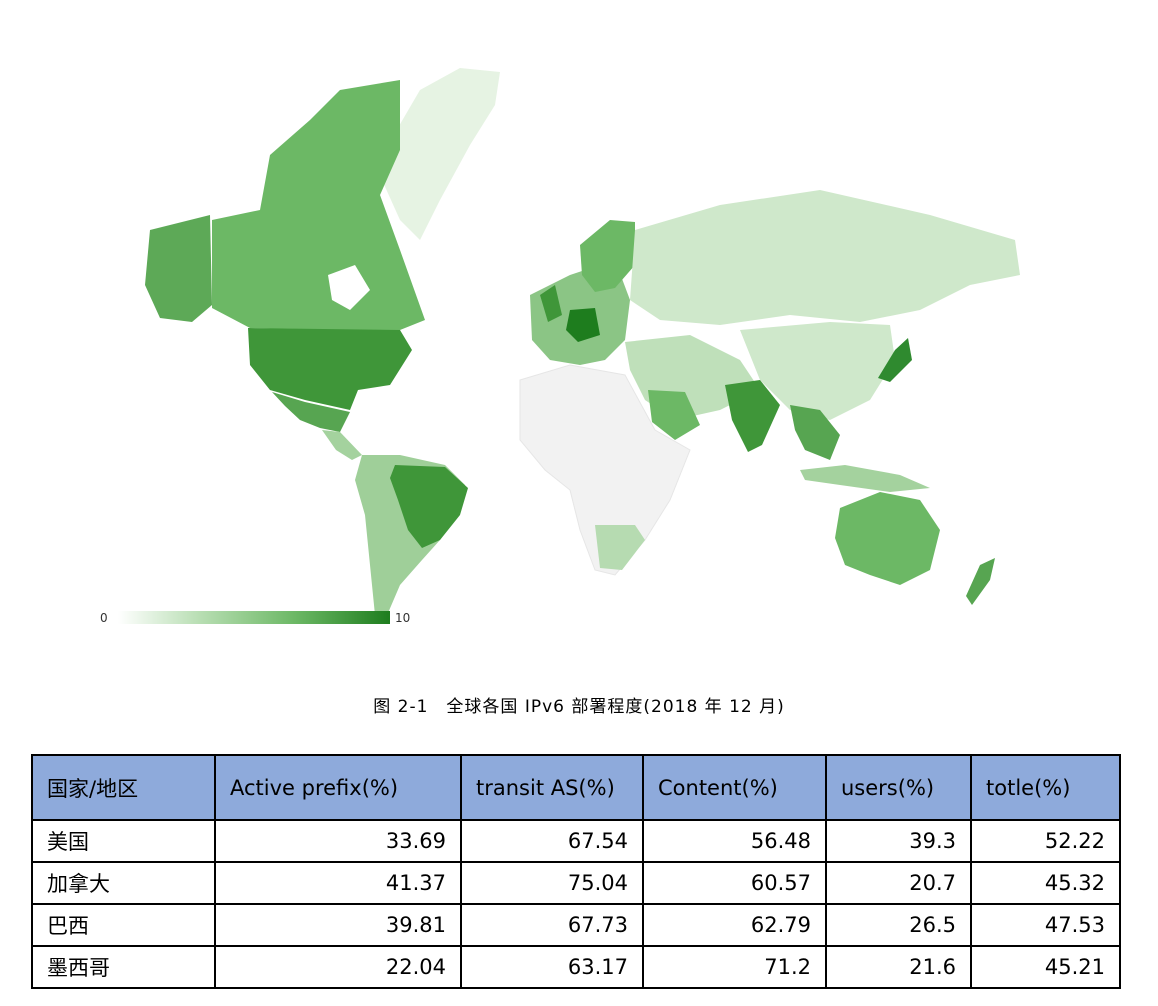 The height and width of the screenshot is (1006, 1158). What do you see at coordinates (817, 371) in the screenshot?
I see `region-china` at bounding box center [817, 371].